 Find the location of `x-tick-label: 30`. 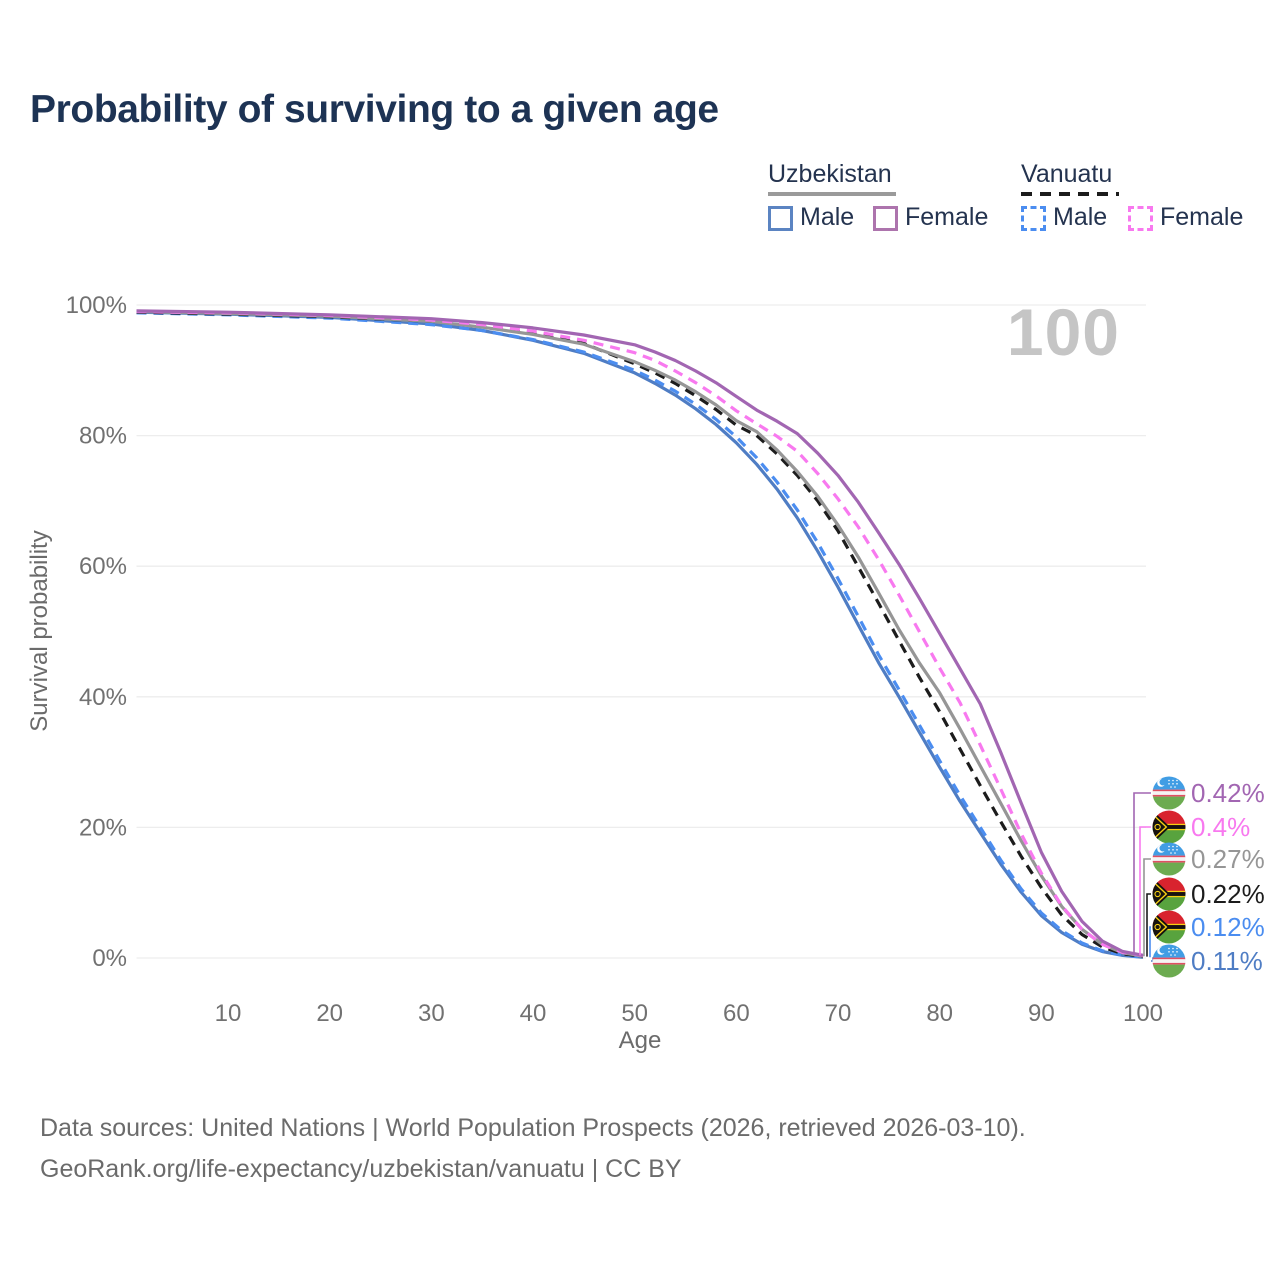

x-tick-label: 30 is located at coordinates (431, 1013).